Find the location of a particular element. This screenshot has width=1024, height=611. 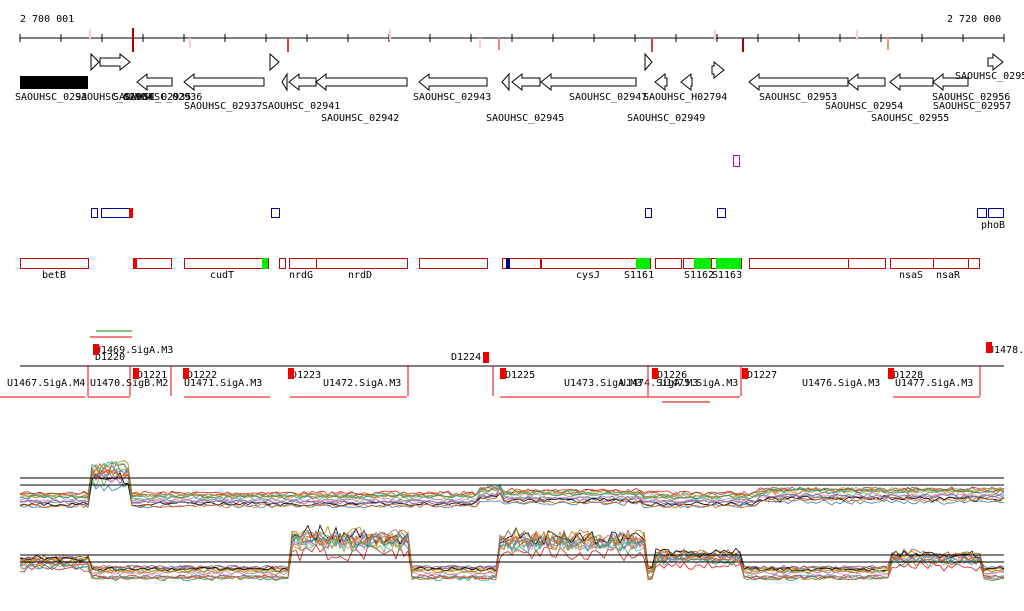

transcript-label: D1224 is located at coordinates (466, 357).